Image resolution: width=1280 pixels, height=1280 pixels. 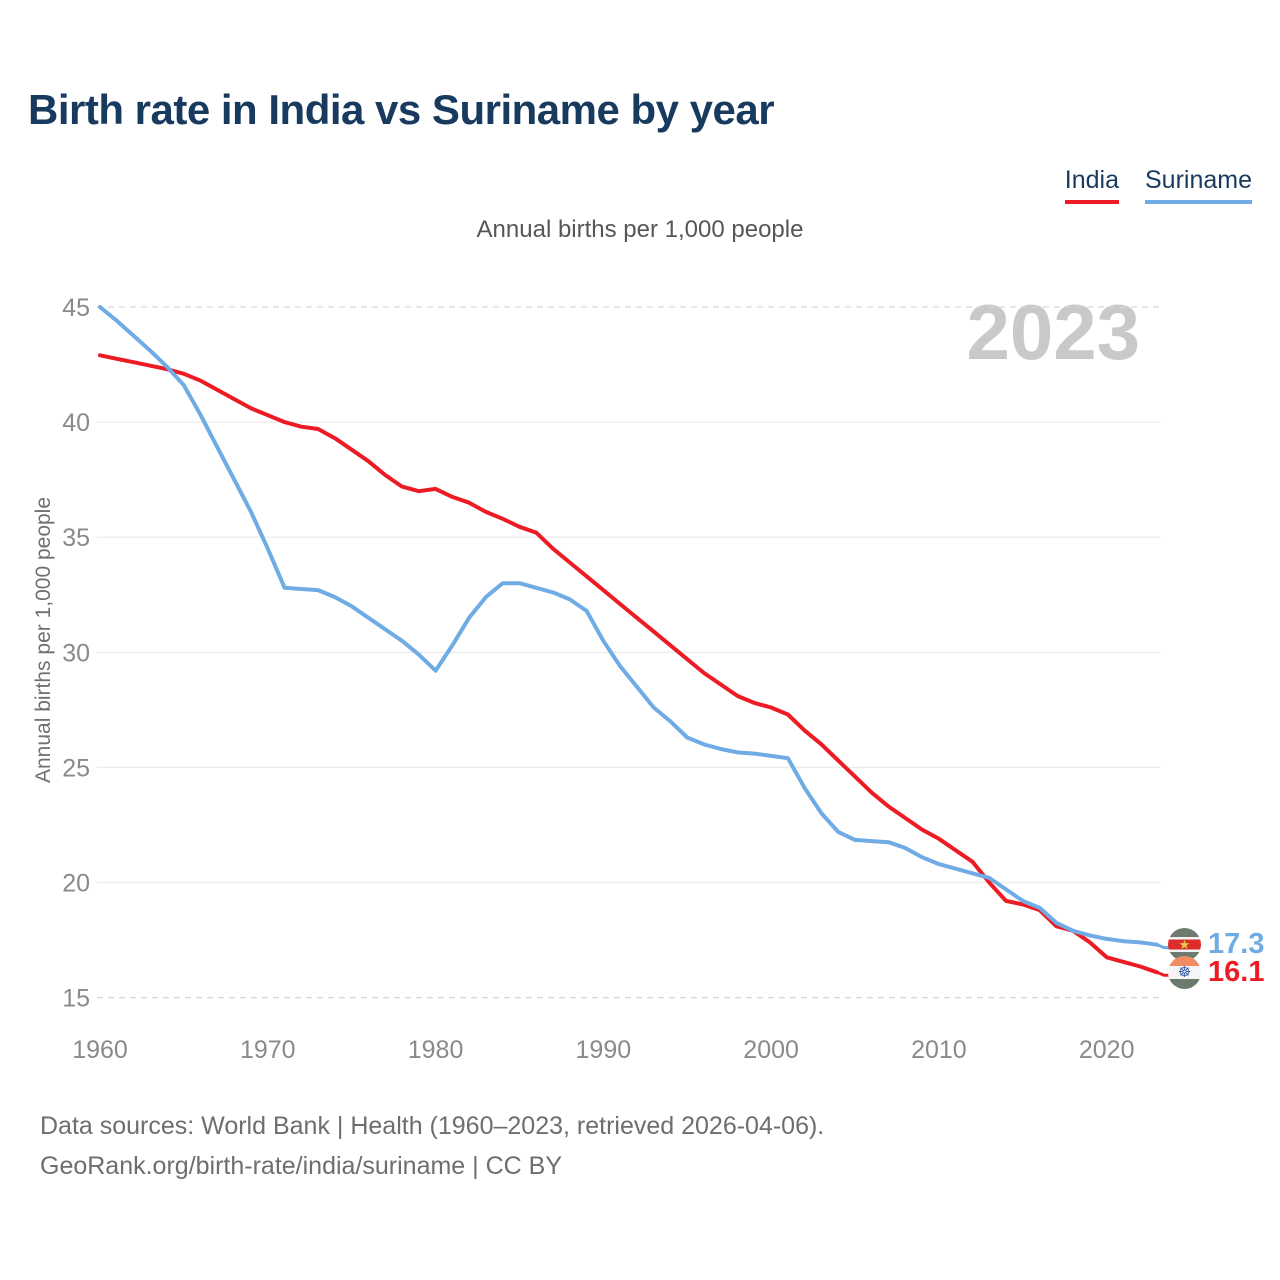 What do you see at coordinates (268, 1050) in the screenshot?
I see `x-tick-1970: 1970` at bounding box center [268, 1050].